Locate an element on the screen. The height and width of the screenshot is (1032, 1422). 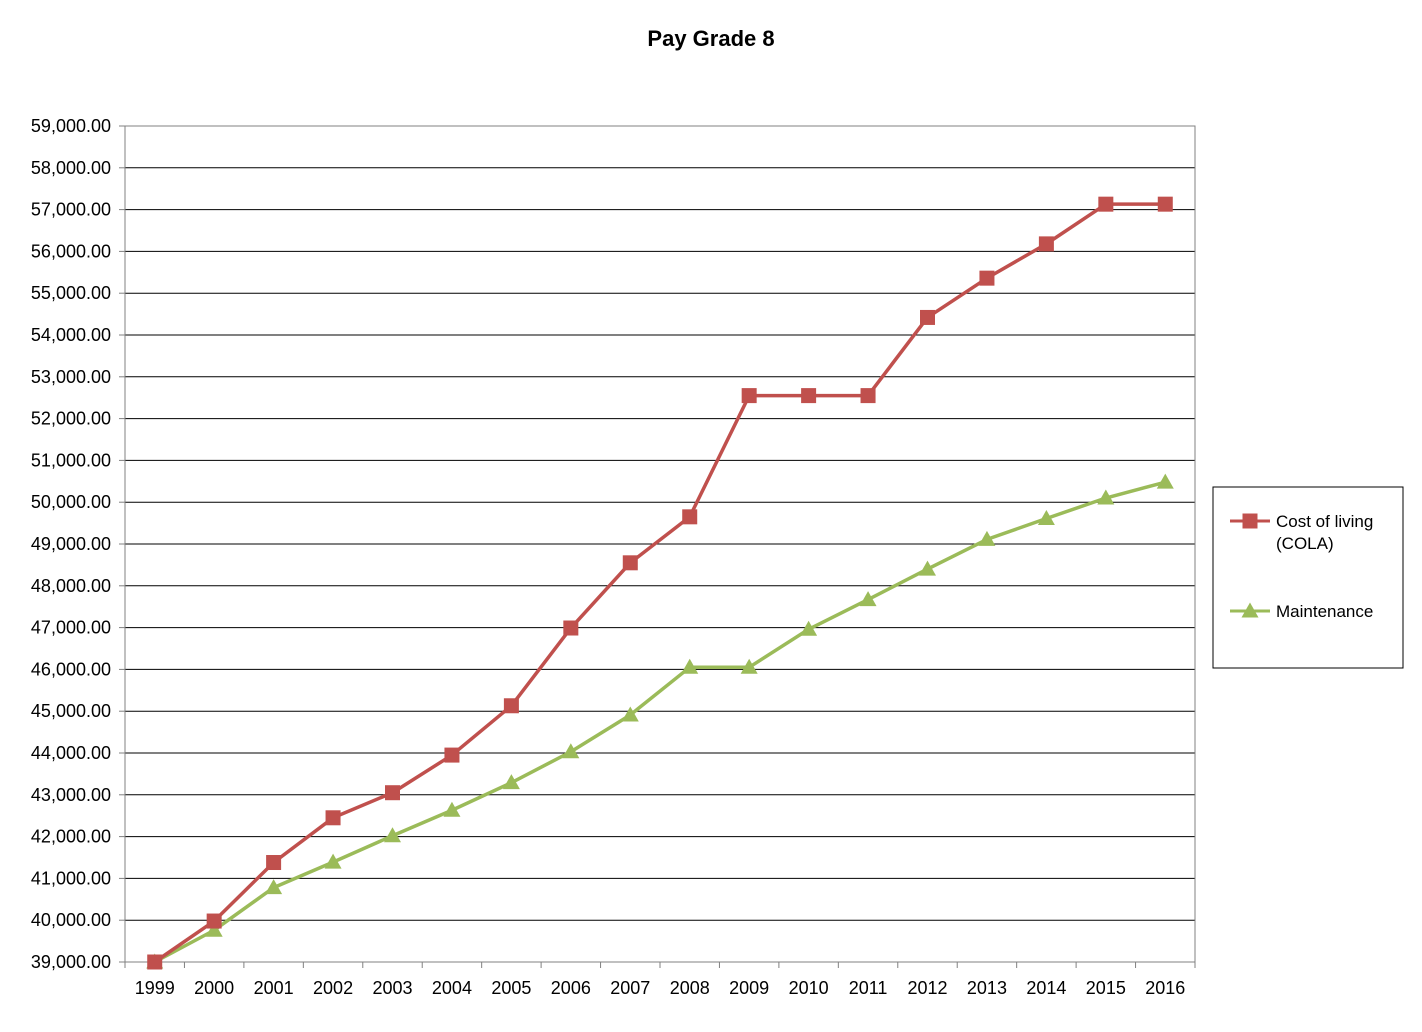
x-tick-label: 2000 is located at coordinates (214, 988).